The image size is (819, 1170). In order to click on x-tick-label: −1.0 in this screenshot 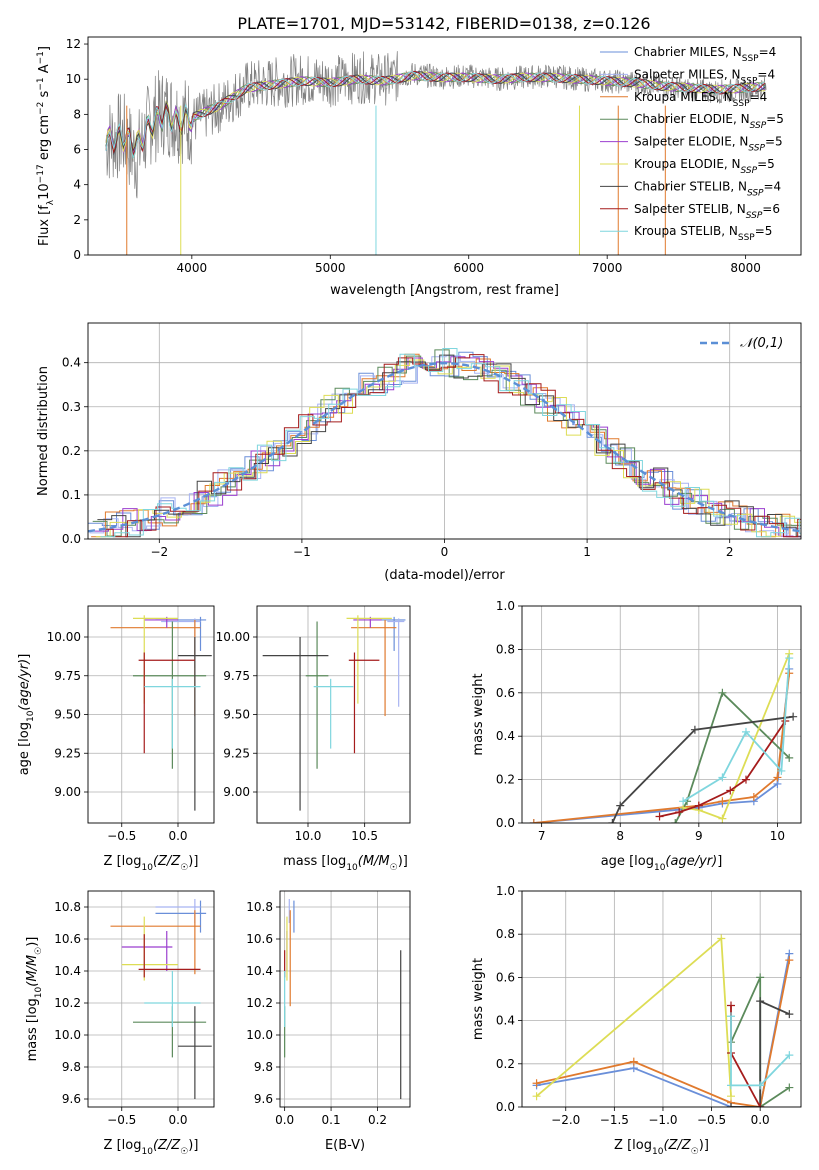, I will do `click(662, 1120)`.